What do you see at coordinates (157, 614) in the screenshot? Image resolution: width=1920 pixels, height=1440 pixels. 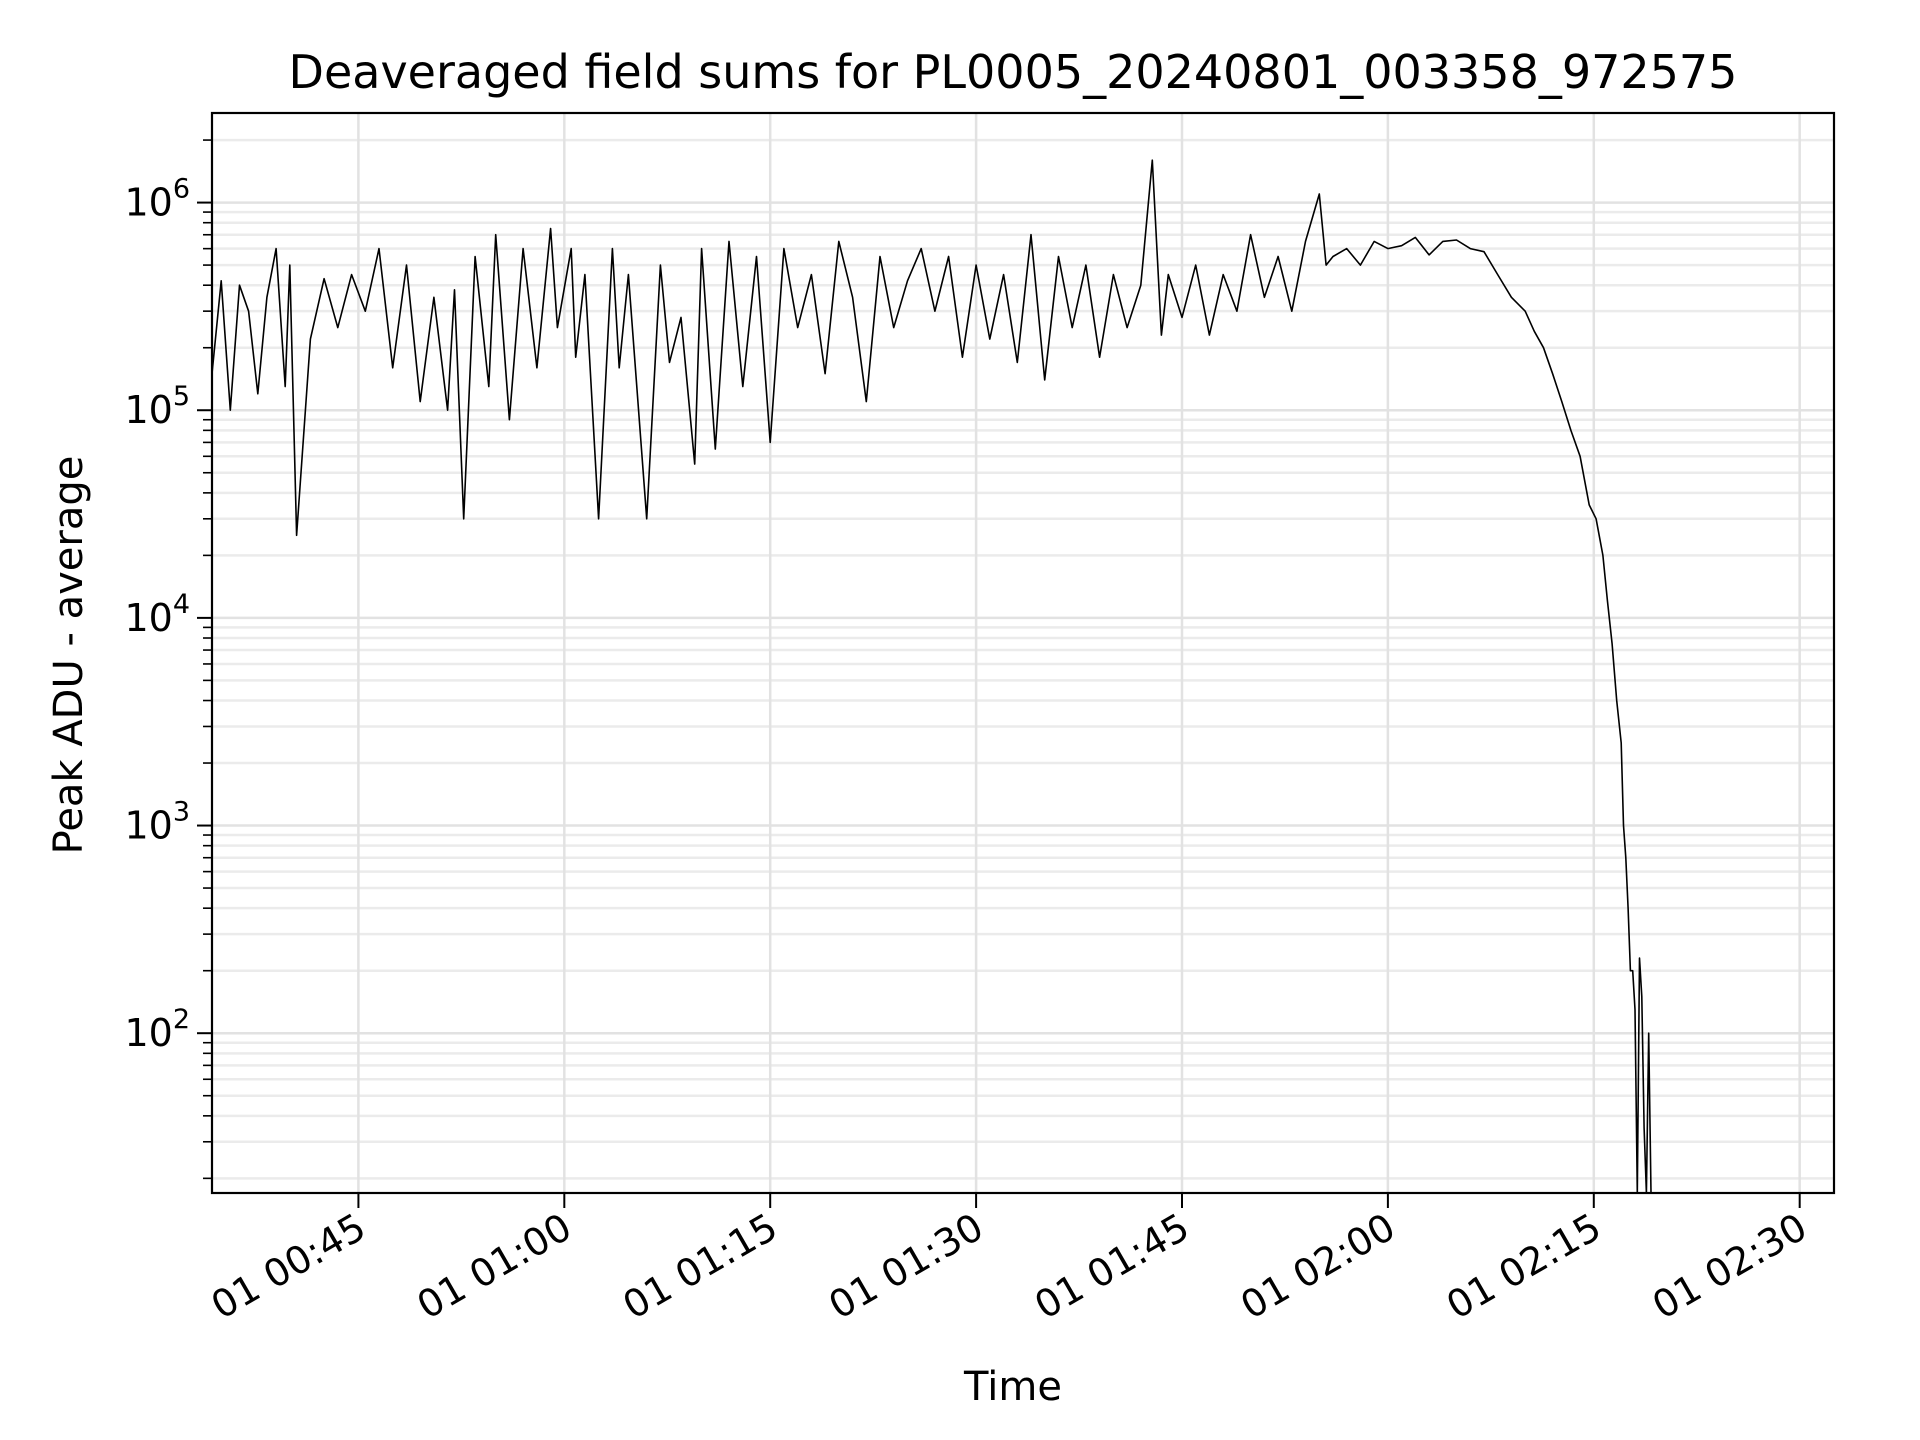 I see `y-tick-label: 10⁴` at bounding box center [157, 614].